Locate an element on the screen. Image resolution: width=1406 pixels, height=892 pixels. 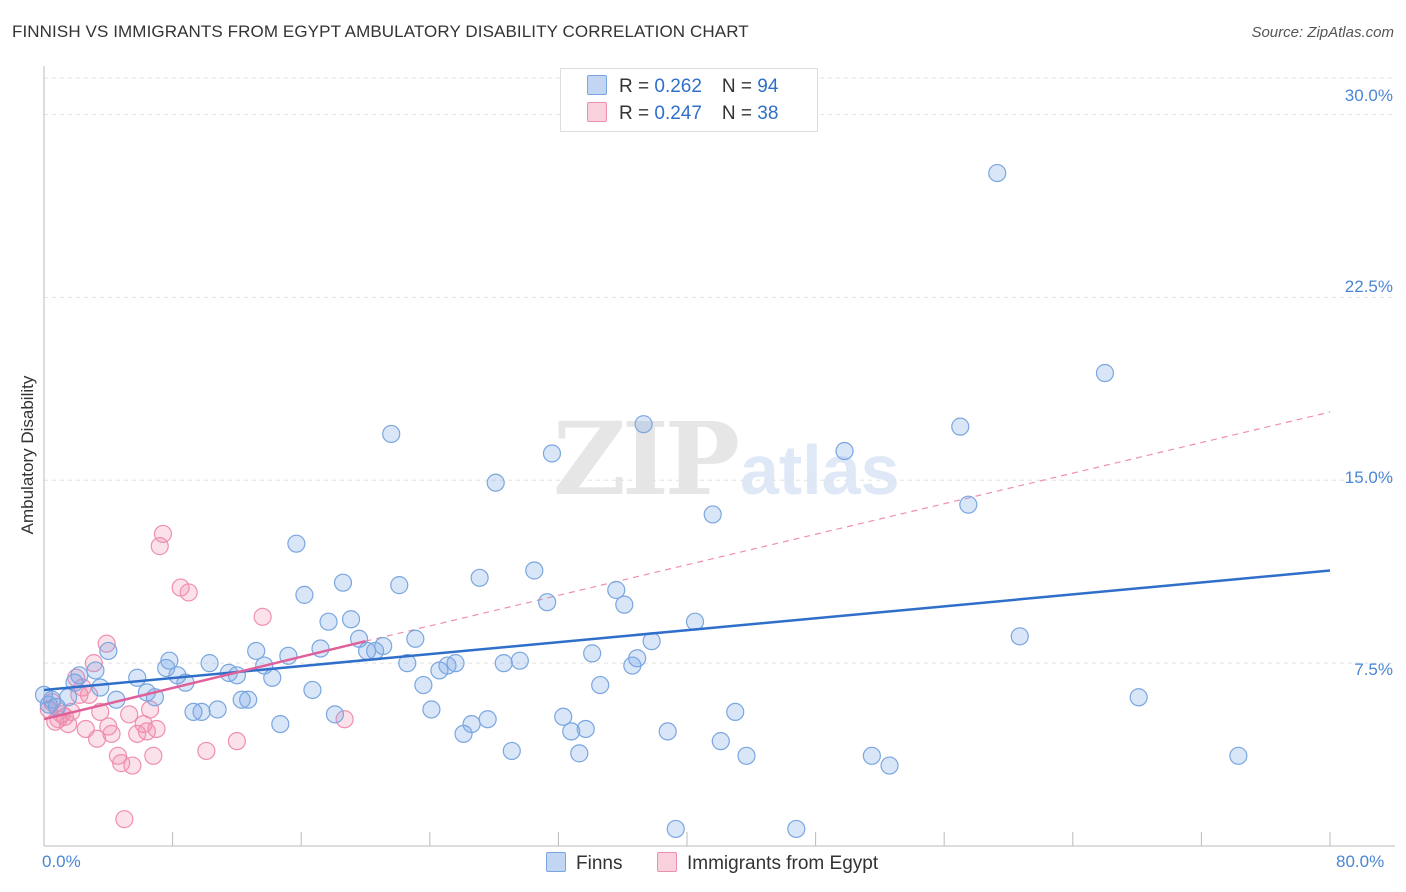
source-credit: Source: ZipAtlas.com is located at coordinates (1322, 32).